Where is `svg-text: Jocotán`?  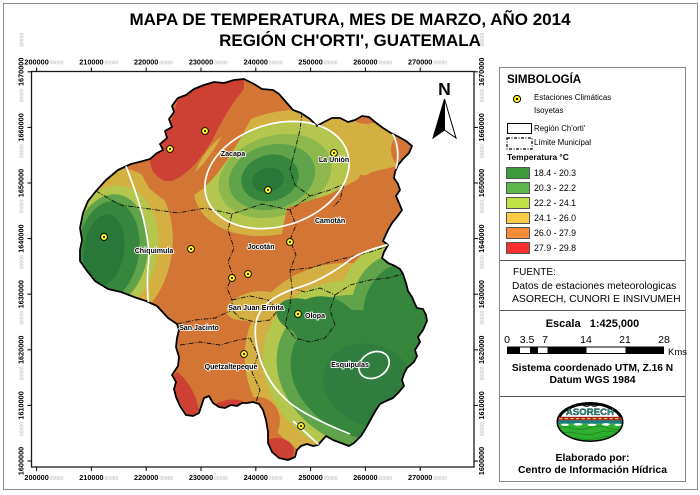 svg-text: Jocotán is located at coordinates (260, 247).